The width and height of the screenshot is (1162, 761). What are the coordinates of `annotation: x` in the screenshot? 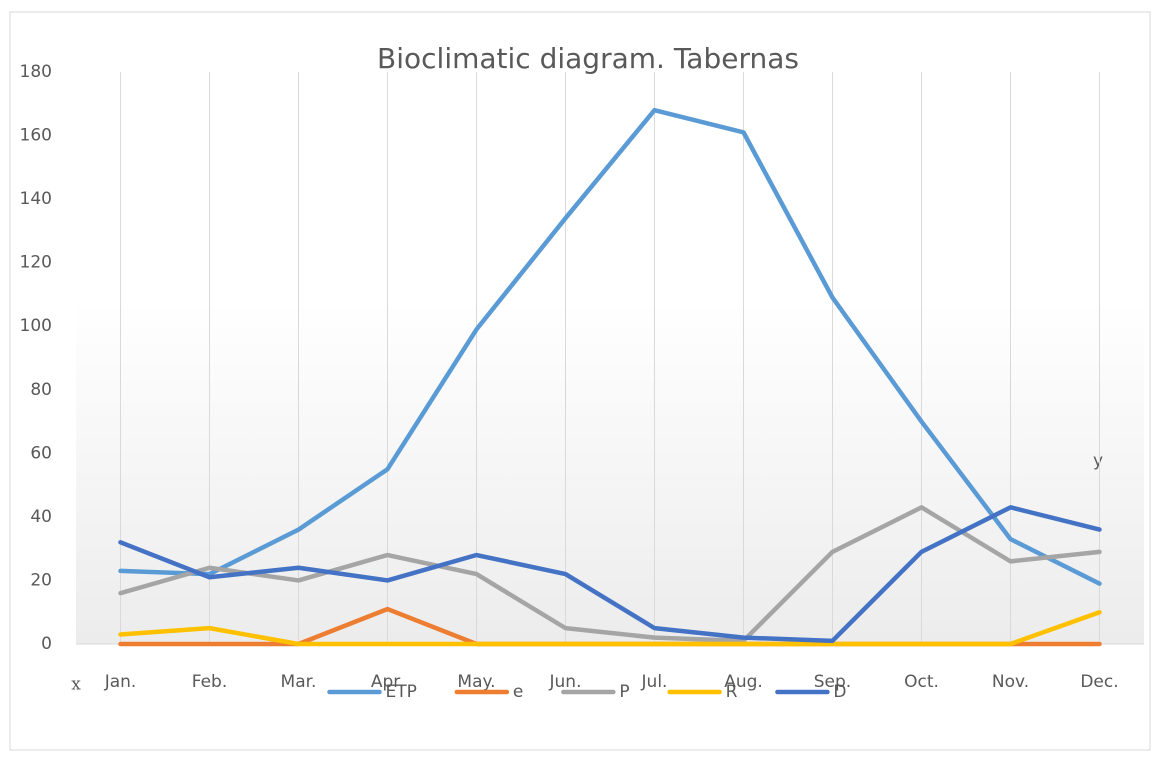 It's located at (76, 685).